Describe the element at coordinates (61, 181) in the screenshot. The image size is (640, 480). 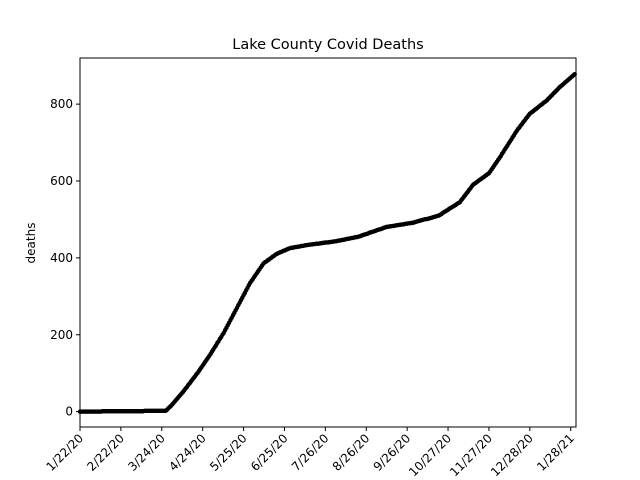
I see `y-tick-label: 600` at that location.